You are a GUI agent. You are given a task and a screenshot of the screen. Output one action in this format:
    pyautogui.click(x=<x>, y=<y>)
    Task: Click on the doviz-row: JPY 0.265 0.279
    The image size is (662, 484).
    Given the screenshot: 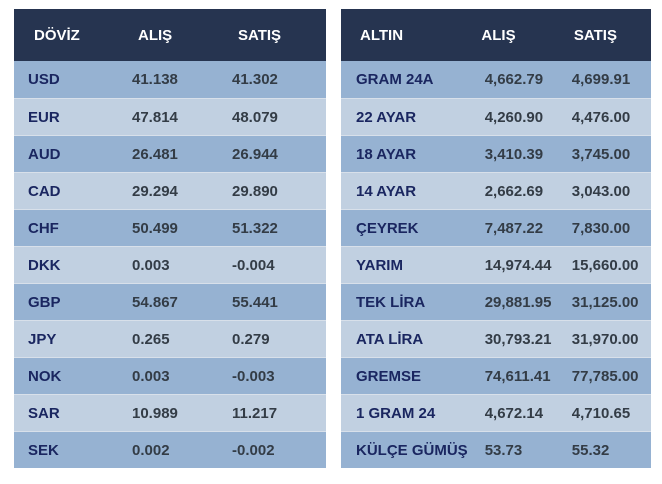 What is the action you would take?
    pyautogui.click(x=170, y=338)
    